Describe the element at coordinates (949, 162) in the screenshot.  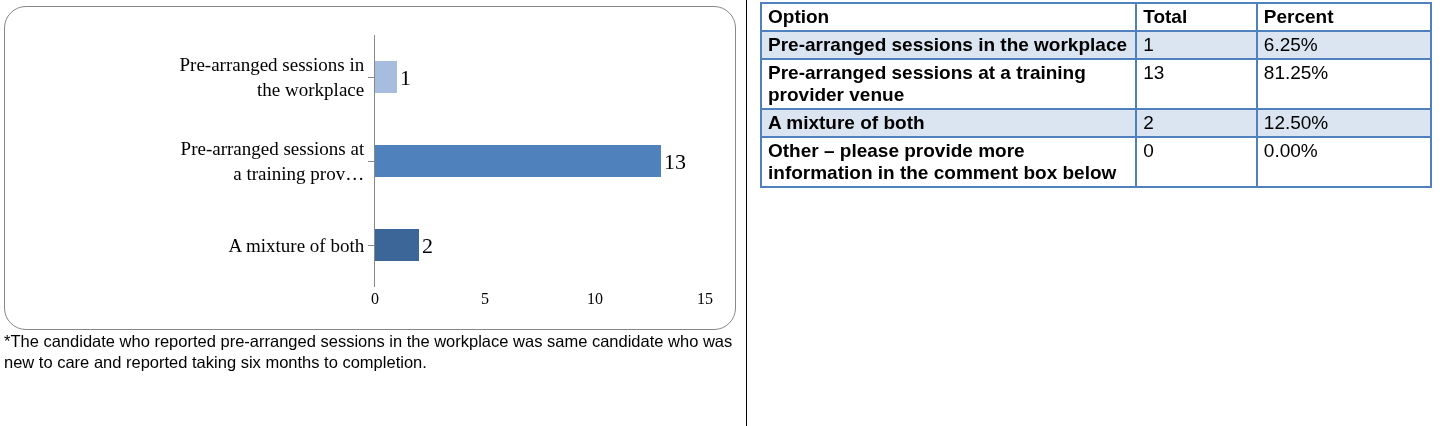
I see `category-label: Other – please provide more information in the comment box below` at that location.